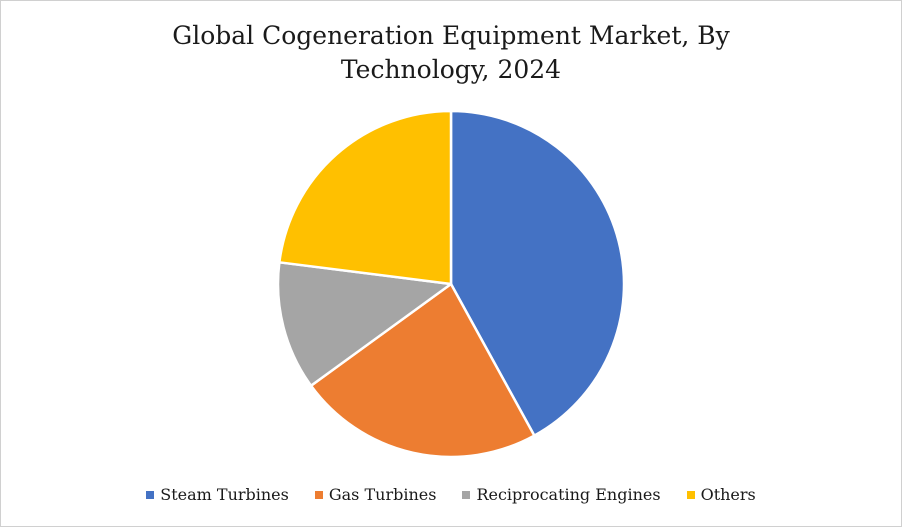 This screenshot has width=902, height=527. Describe the element at coordinates (382, 494) in the screenshot. I see `legend-label: Gas Turbines` at that location.